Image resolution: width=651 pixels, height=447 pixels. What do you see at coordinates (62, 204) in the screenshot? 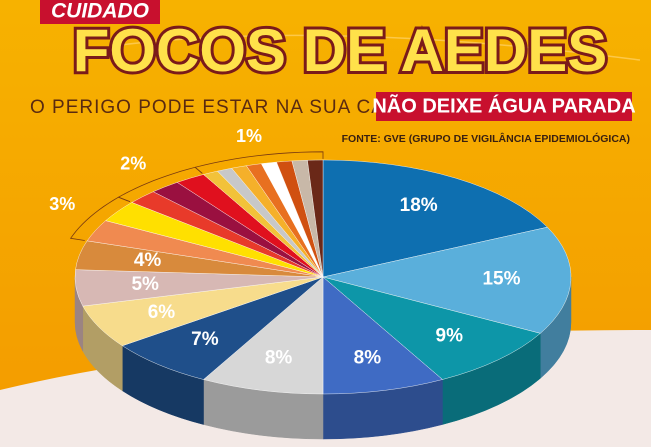
I see `value-label: 3%` at bounding box center [62, 204].